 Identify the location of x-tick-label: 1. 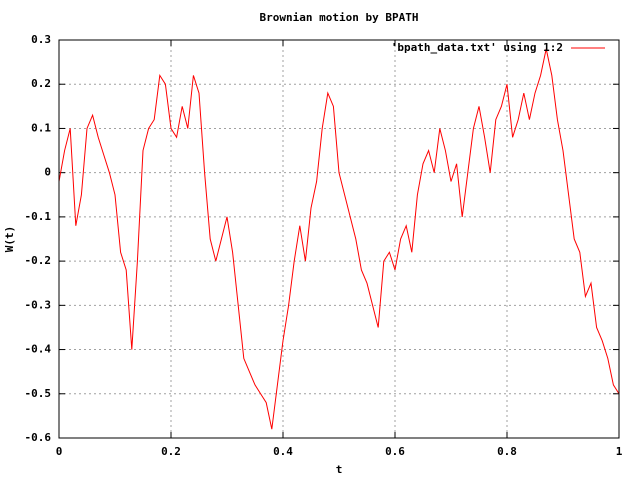
(619, 451).